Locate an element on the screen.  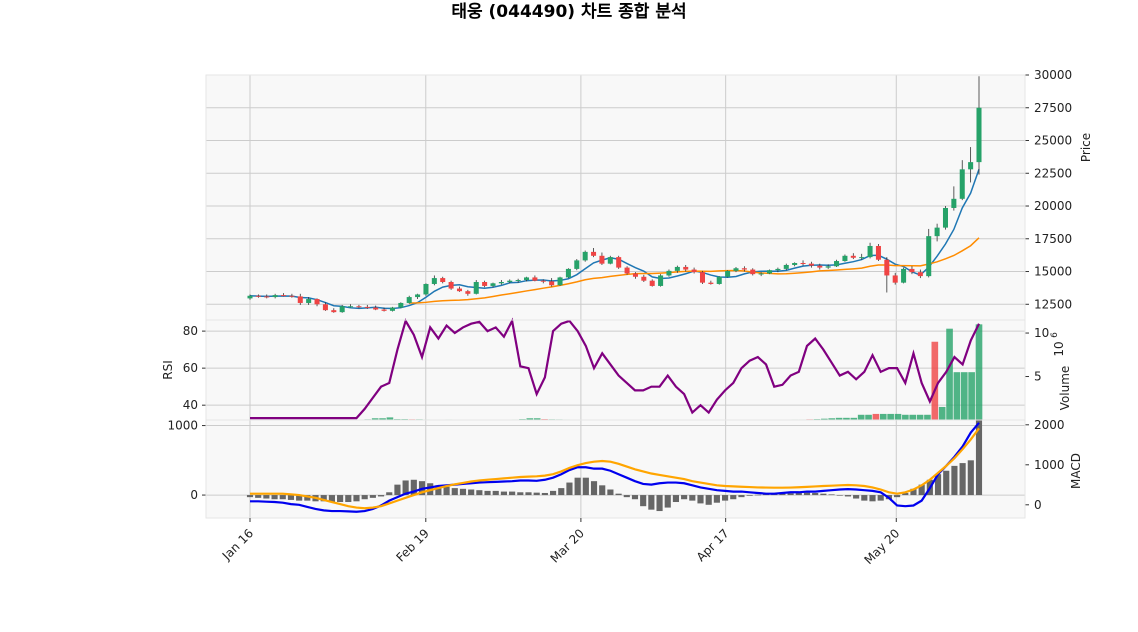
signal-line is located at coordinates (615, 468).